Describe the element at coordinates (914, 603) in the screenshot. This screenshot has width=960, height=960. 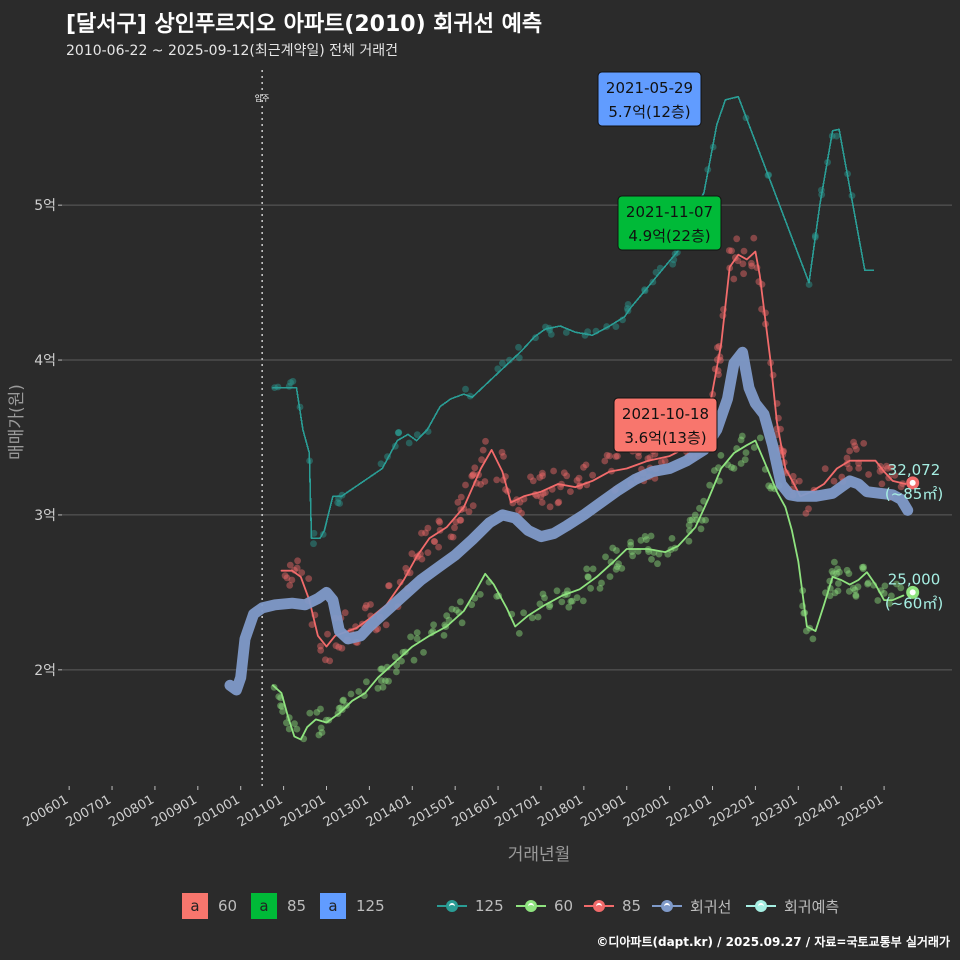
I see `forecast-area-1: (~60㎡)` at that location.